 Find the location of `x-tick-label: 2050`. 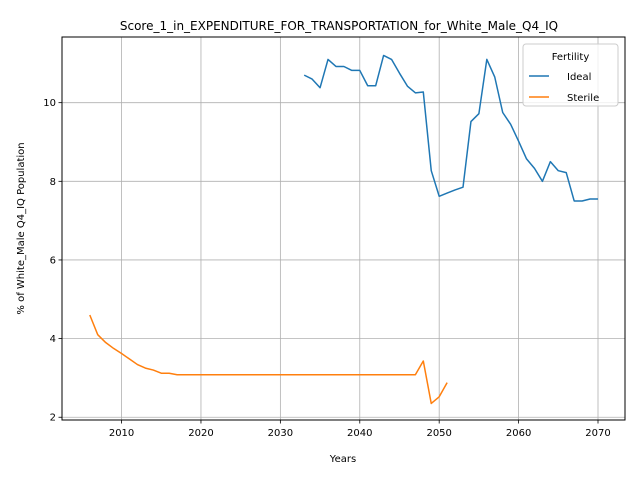

x-tick-label: 2050 is located at coordinates (438, 433).